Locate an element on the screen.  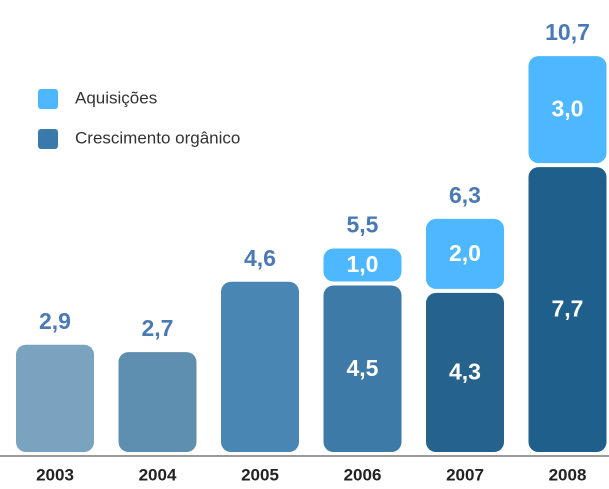
x-tick-label: 2006 is located at coordinates (363, 474).